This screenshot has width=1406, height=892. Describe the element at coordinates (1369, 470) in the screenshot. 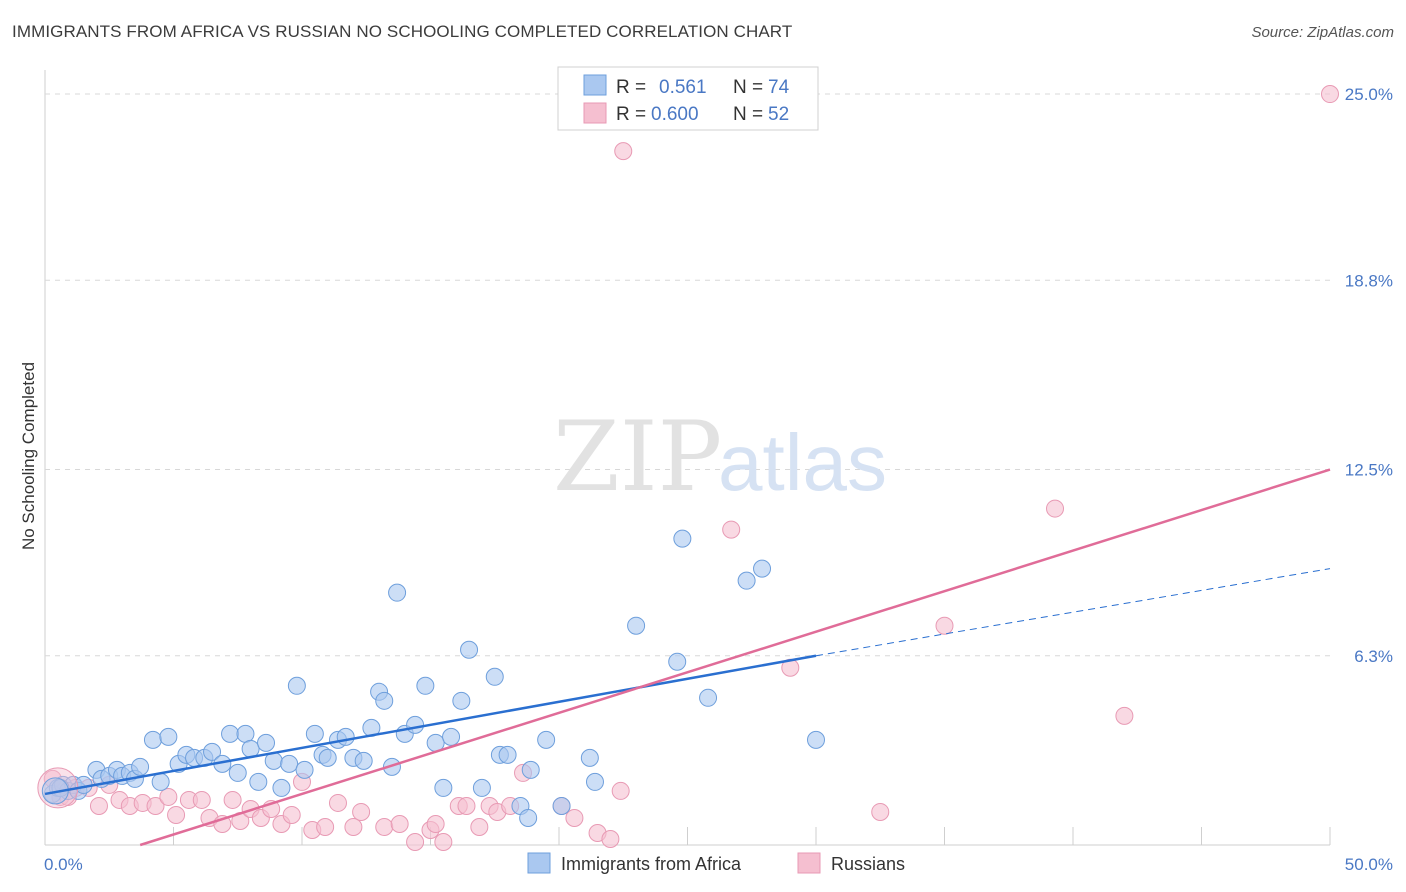

I see `y-tick-label-1: 12.5%` at that location.